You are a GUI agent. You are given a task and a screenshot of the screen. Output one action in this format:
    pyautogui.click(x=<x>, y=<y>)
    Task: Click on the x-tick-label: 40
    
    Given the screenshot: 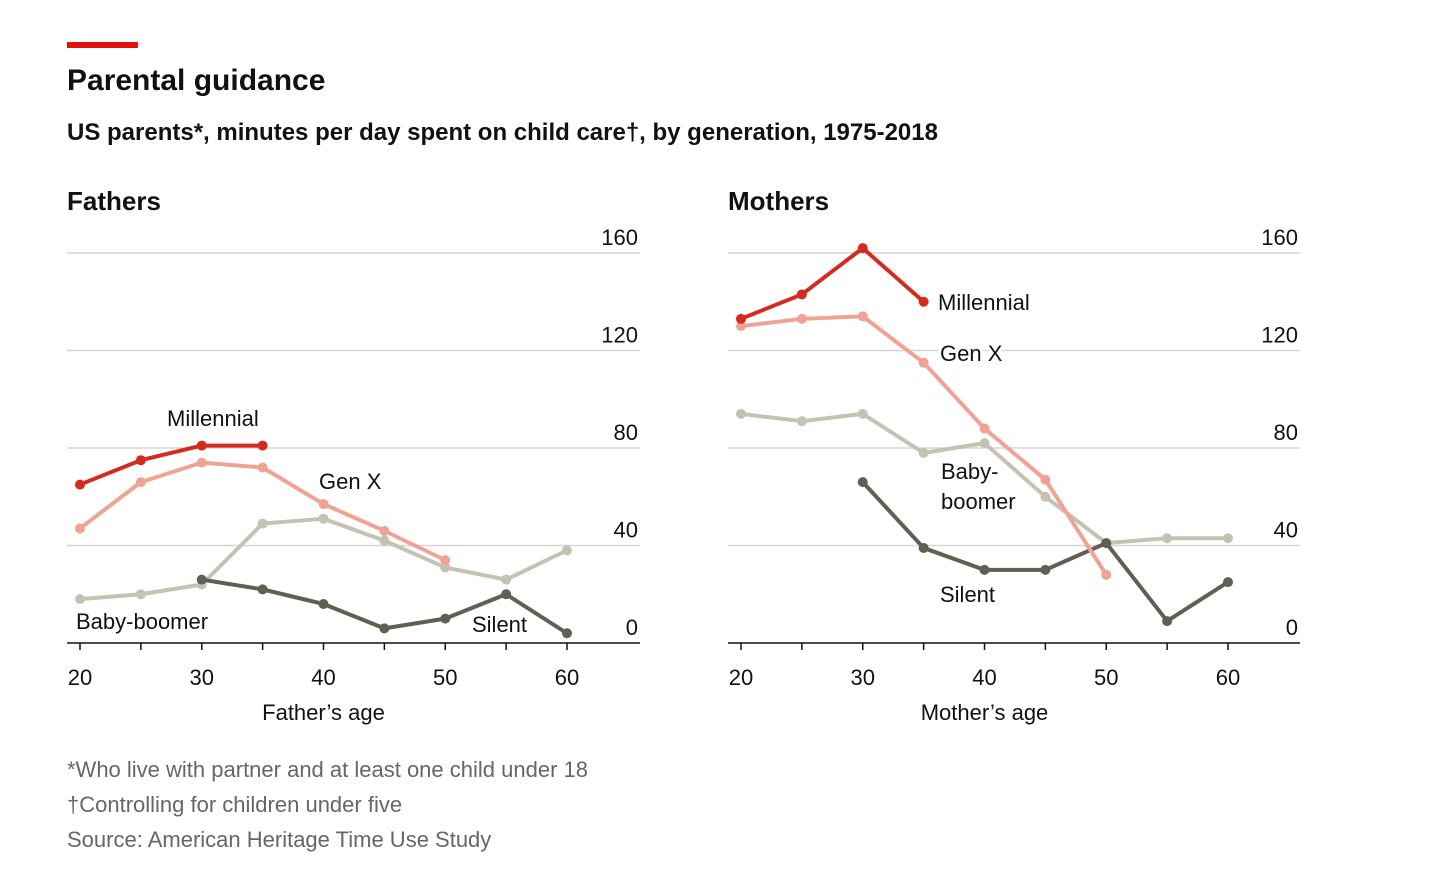 What is the action you would take?
    pyautogui.click(x=984, y=677)
    